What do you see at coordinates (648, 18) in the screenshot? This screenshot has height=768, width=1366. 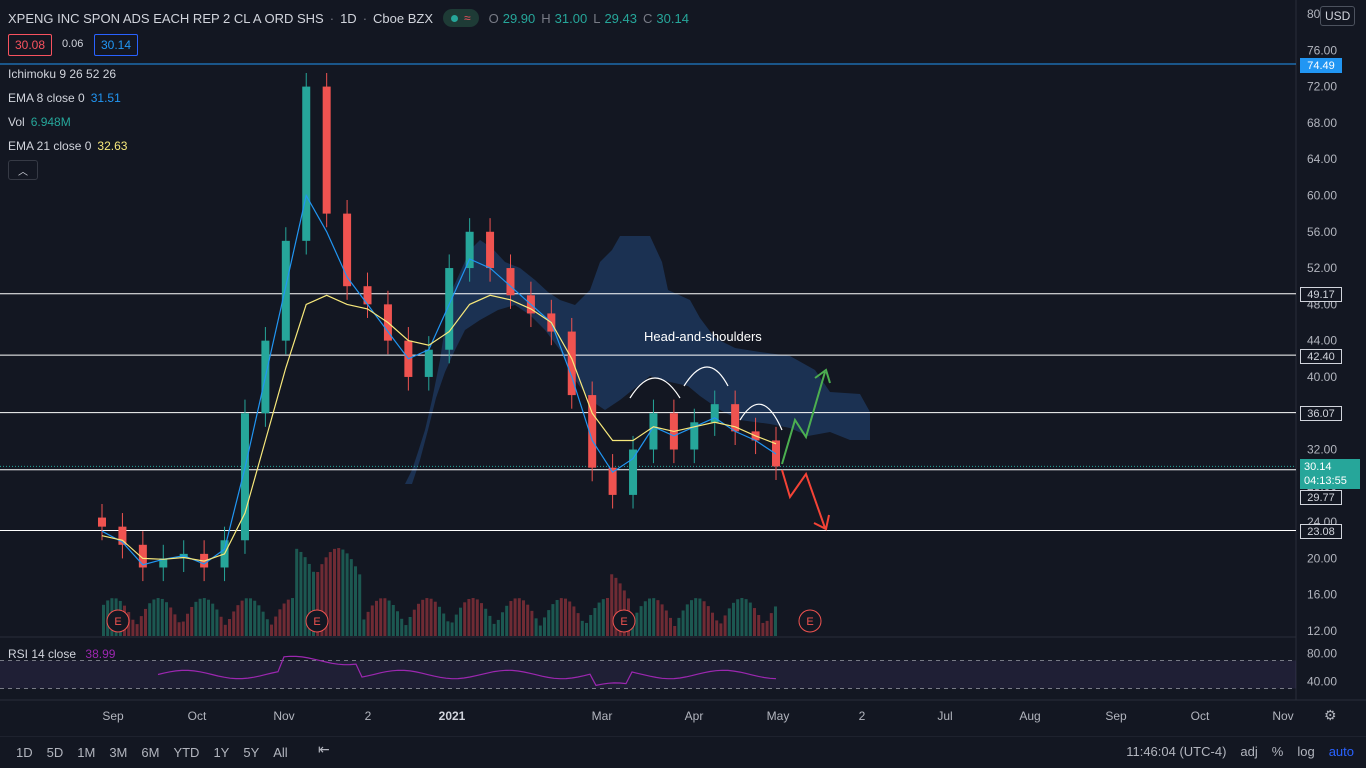 I see `ohlc-c-label: C` at bounding box center [648, 18].